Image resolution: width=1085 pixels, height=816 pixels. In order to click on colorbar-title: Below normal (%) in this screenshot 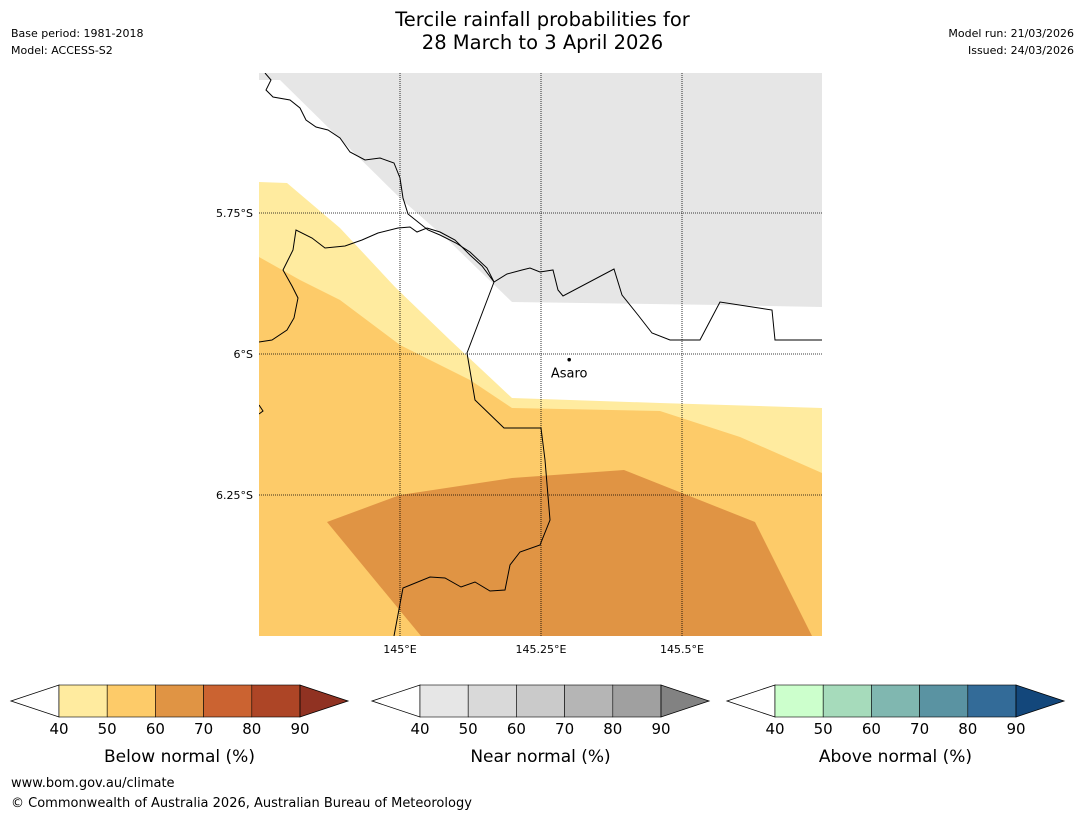, I will do `click(179, 757)`.